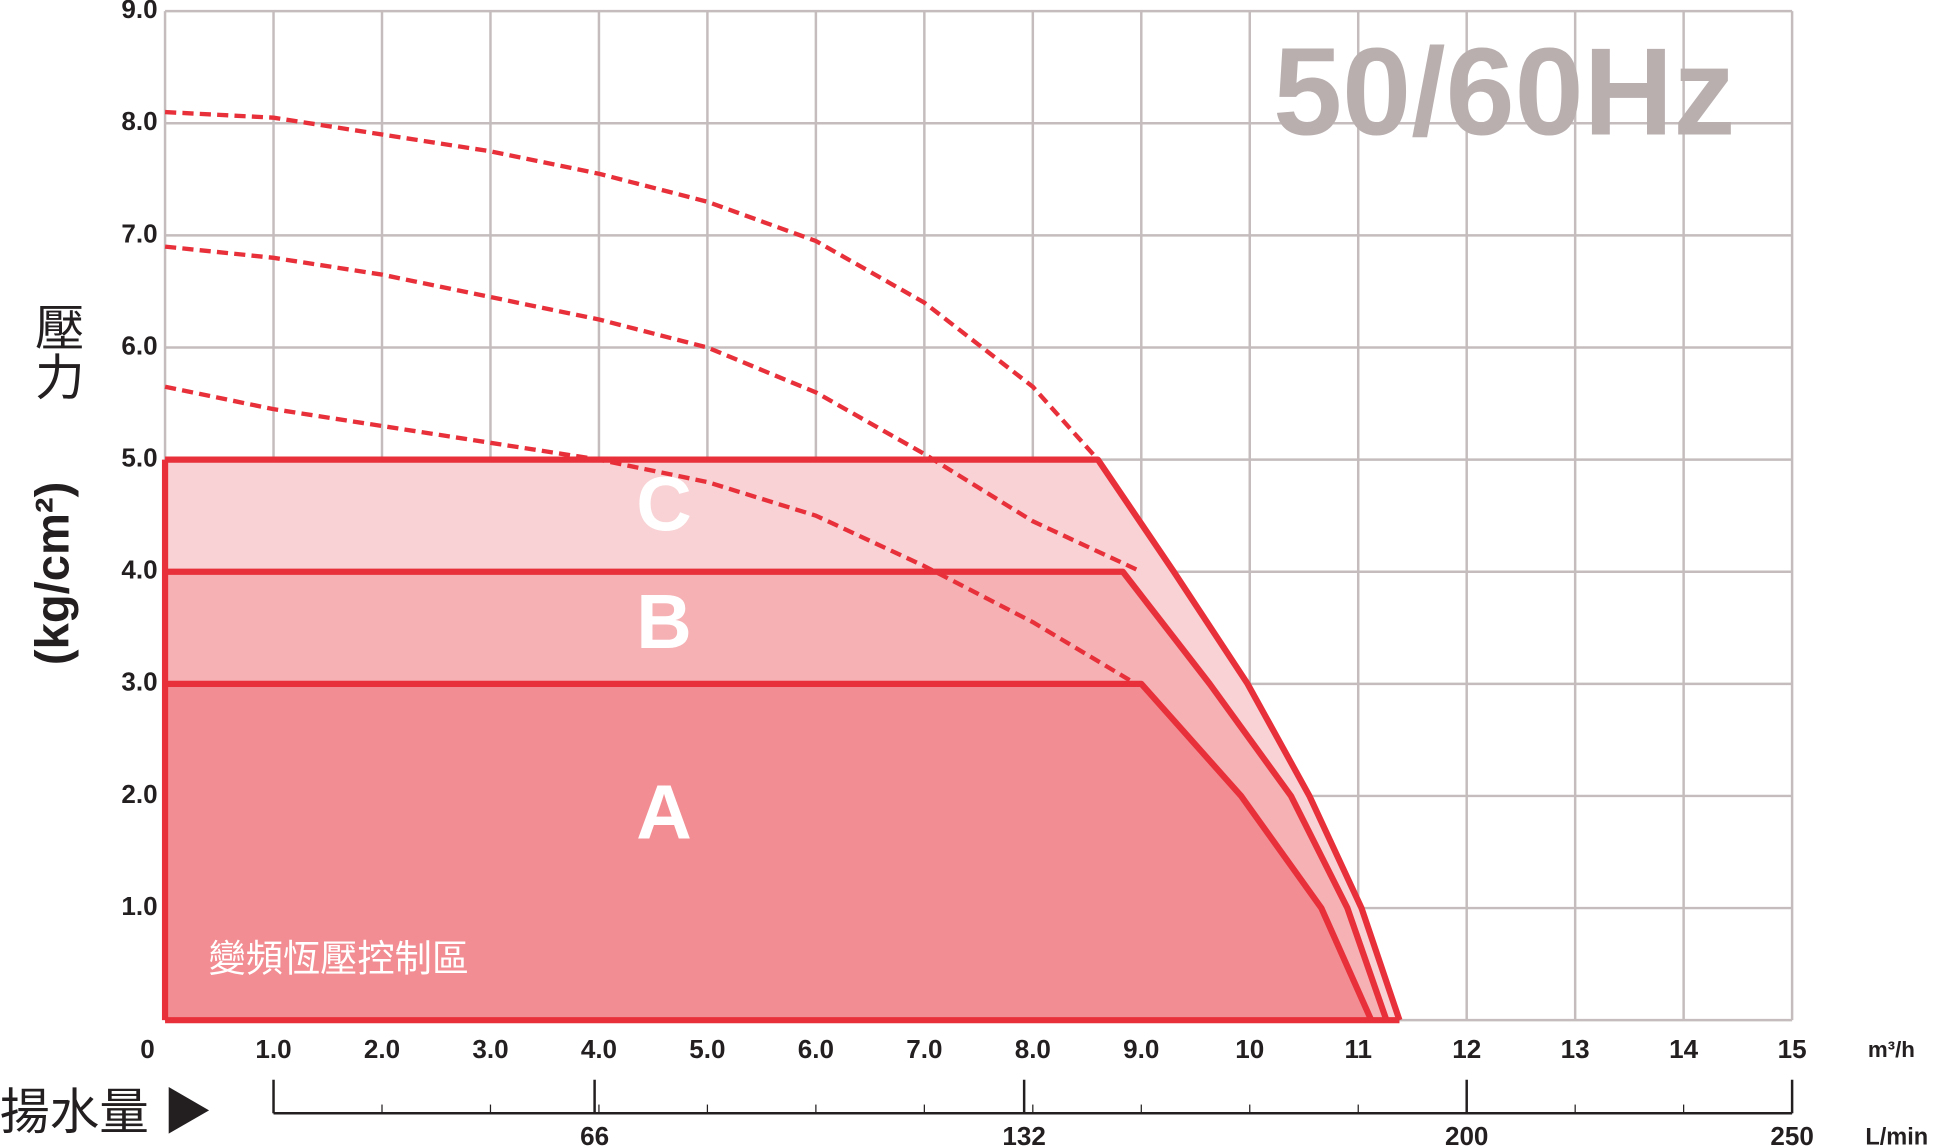 The height and width of the screenshot is (1148, 1946). Describe the element at coordinates (139, 570) in the screenshot. I see `y-tick-label: 4.0` at that location.